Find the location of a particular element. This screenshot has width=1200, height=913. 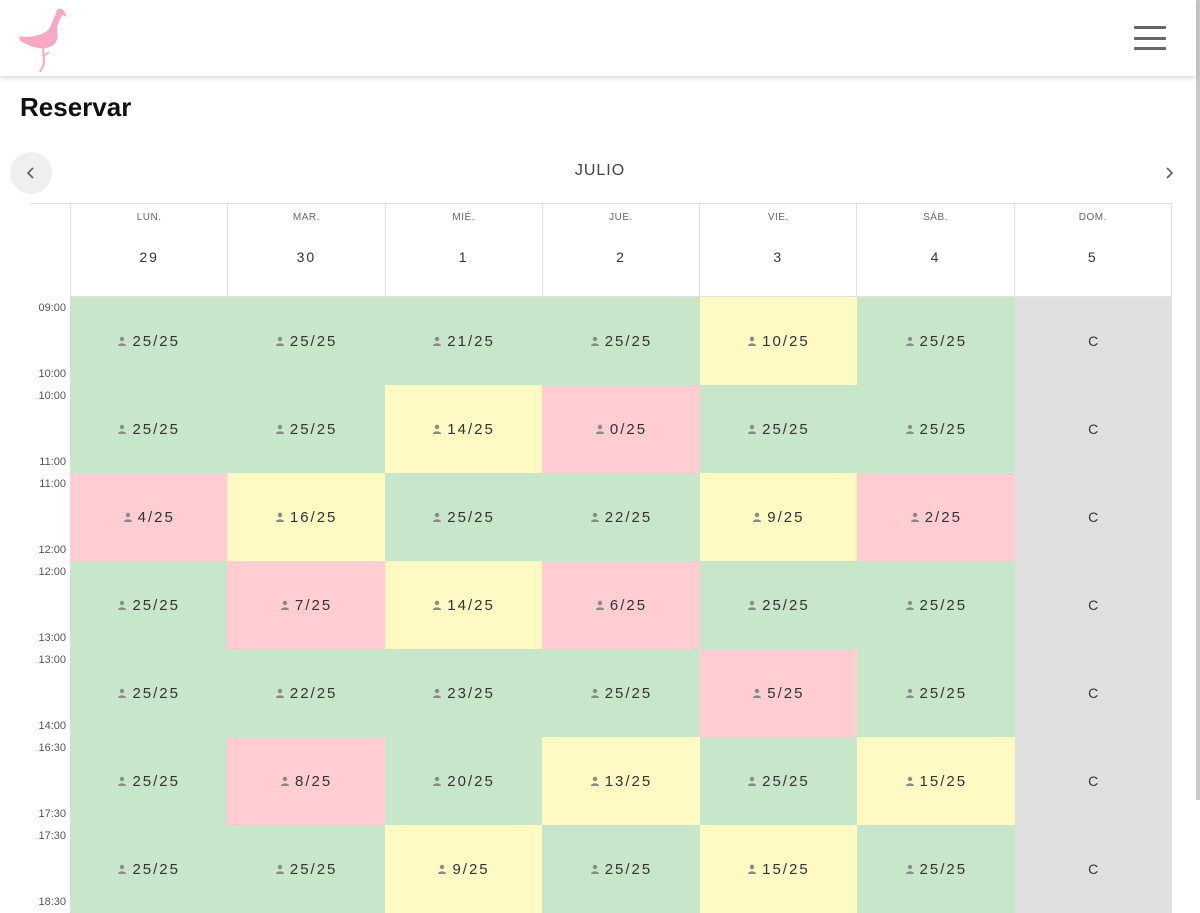

slot-availability-cell: 7/25 is located at coordinates (306, 605).